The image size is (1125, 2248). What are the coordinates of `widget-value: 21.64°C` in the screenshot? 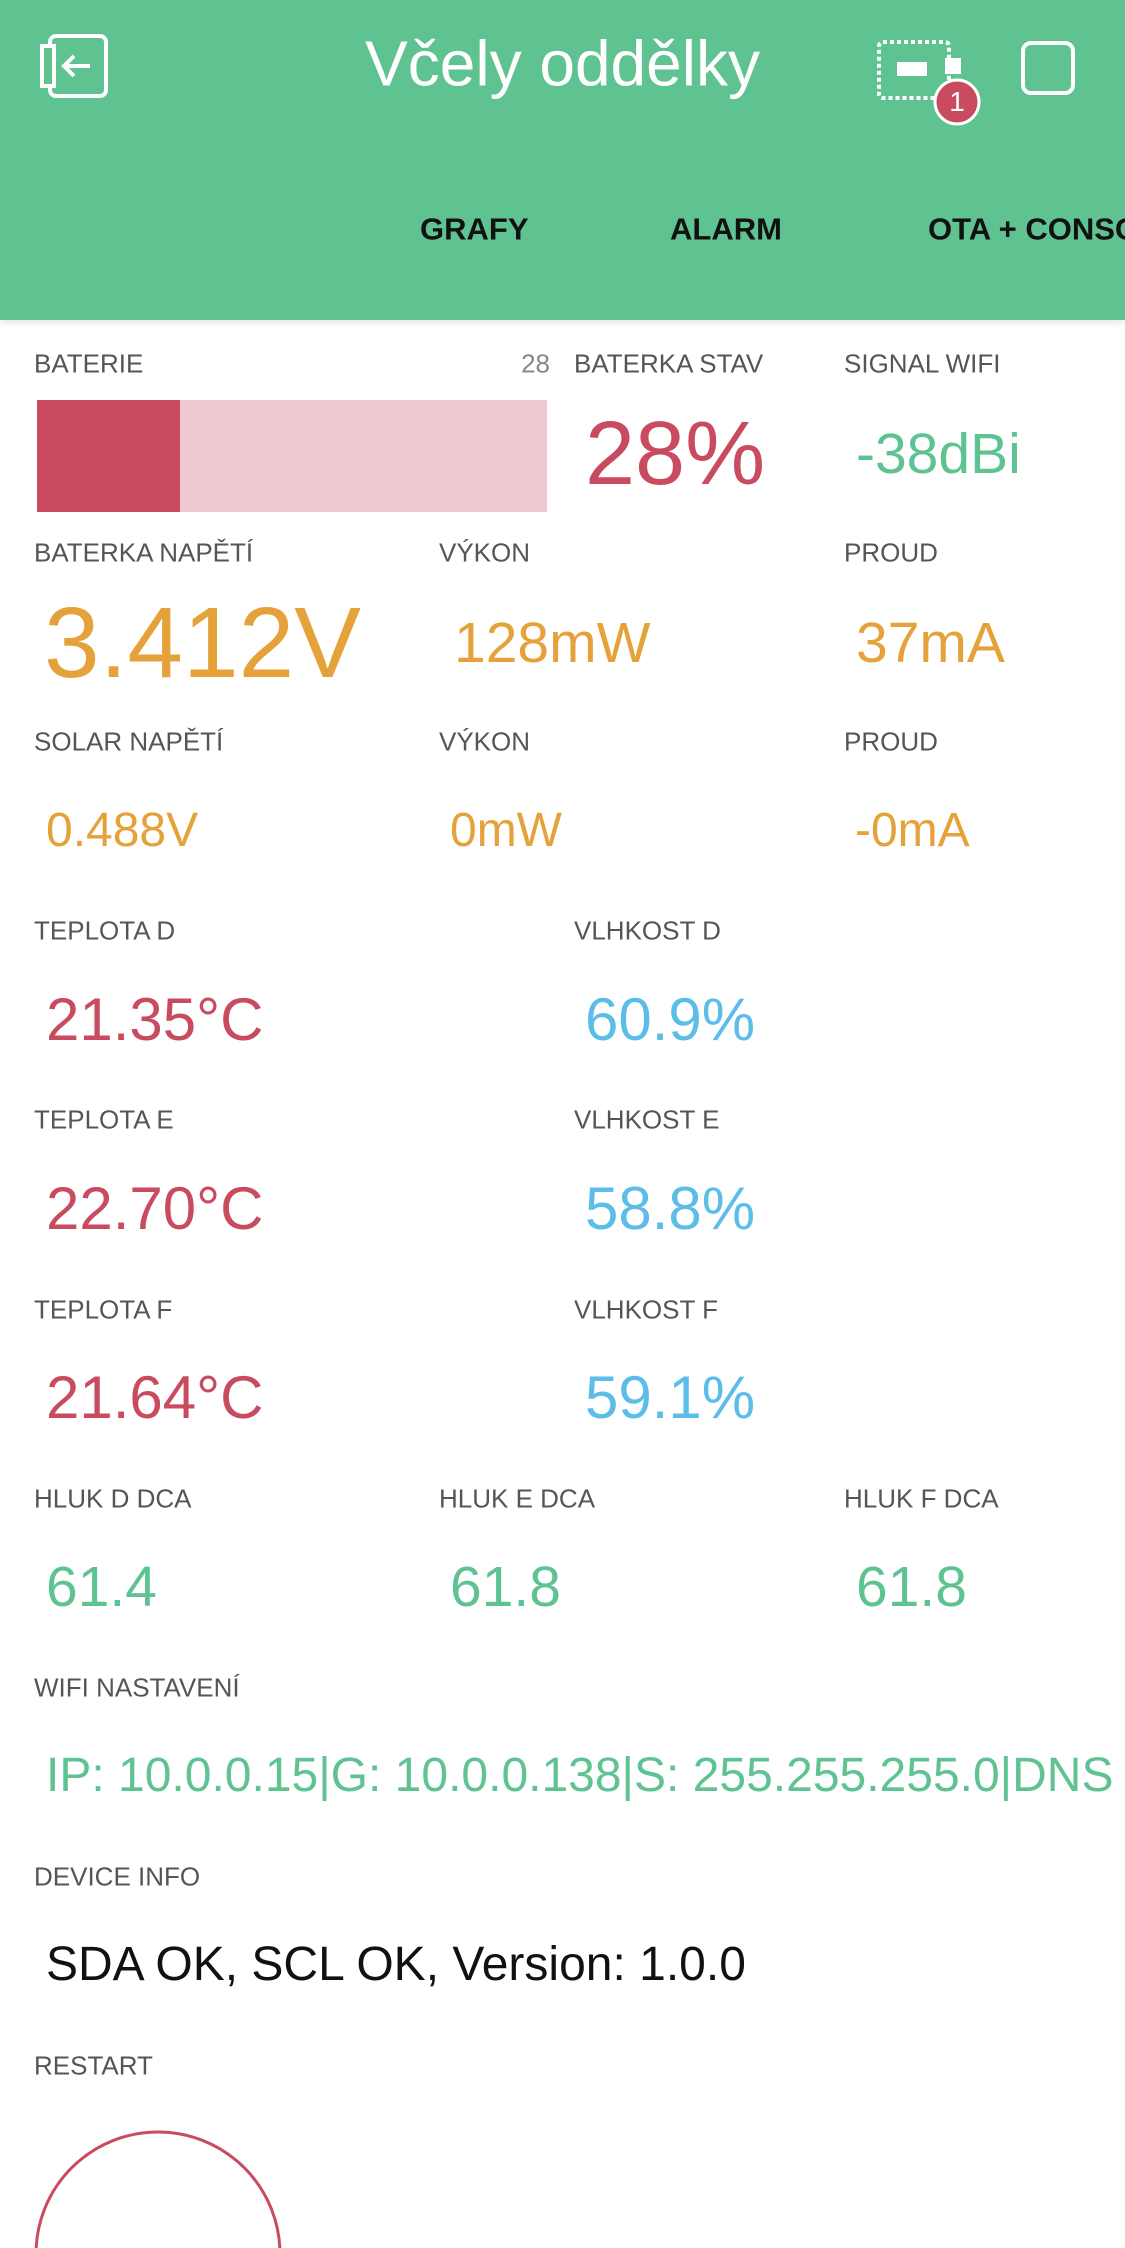 It's located at (155, 1397).